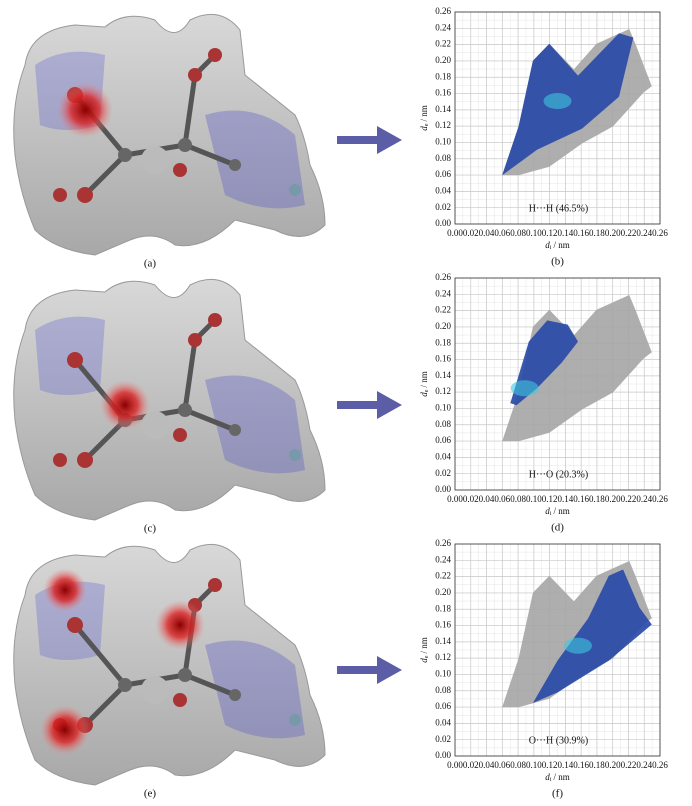 Image resolution: width=692 pixels, height=806 pixels. Describe the element at coordinates (592, 636) in the screenshot. I see `fingerprint-contact` at that location.